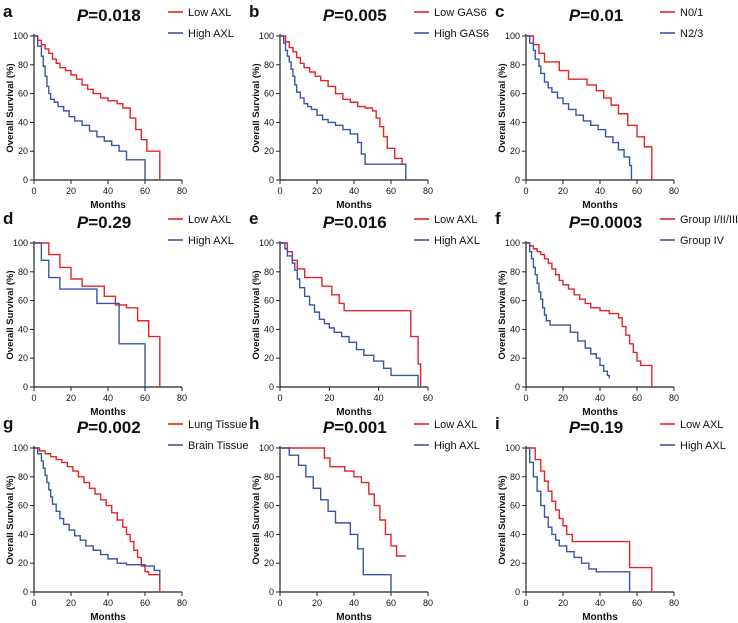  Describe the element at coordinates (461, 34) in the screenshot. I see `legend-label: High GAS6` at that location.